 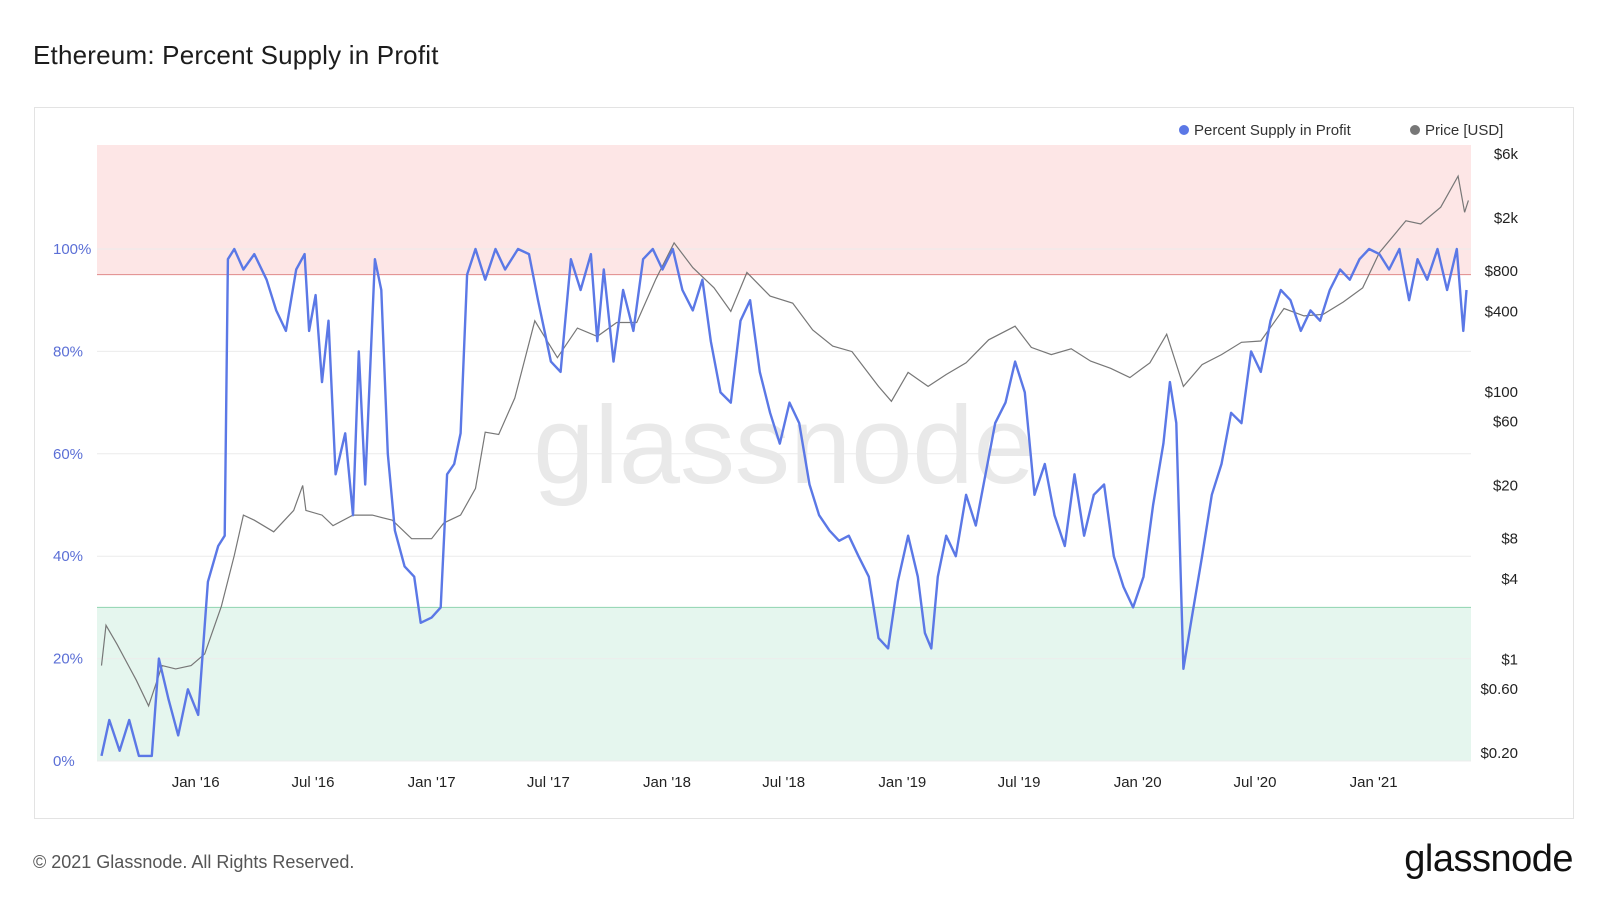 What do you see at coordinates (1415, 130) in the screenshot?
I see `legend-marker-price` at bounding box center [1415, 130].